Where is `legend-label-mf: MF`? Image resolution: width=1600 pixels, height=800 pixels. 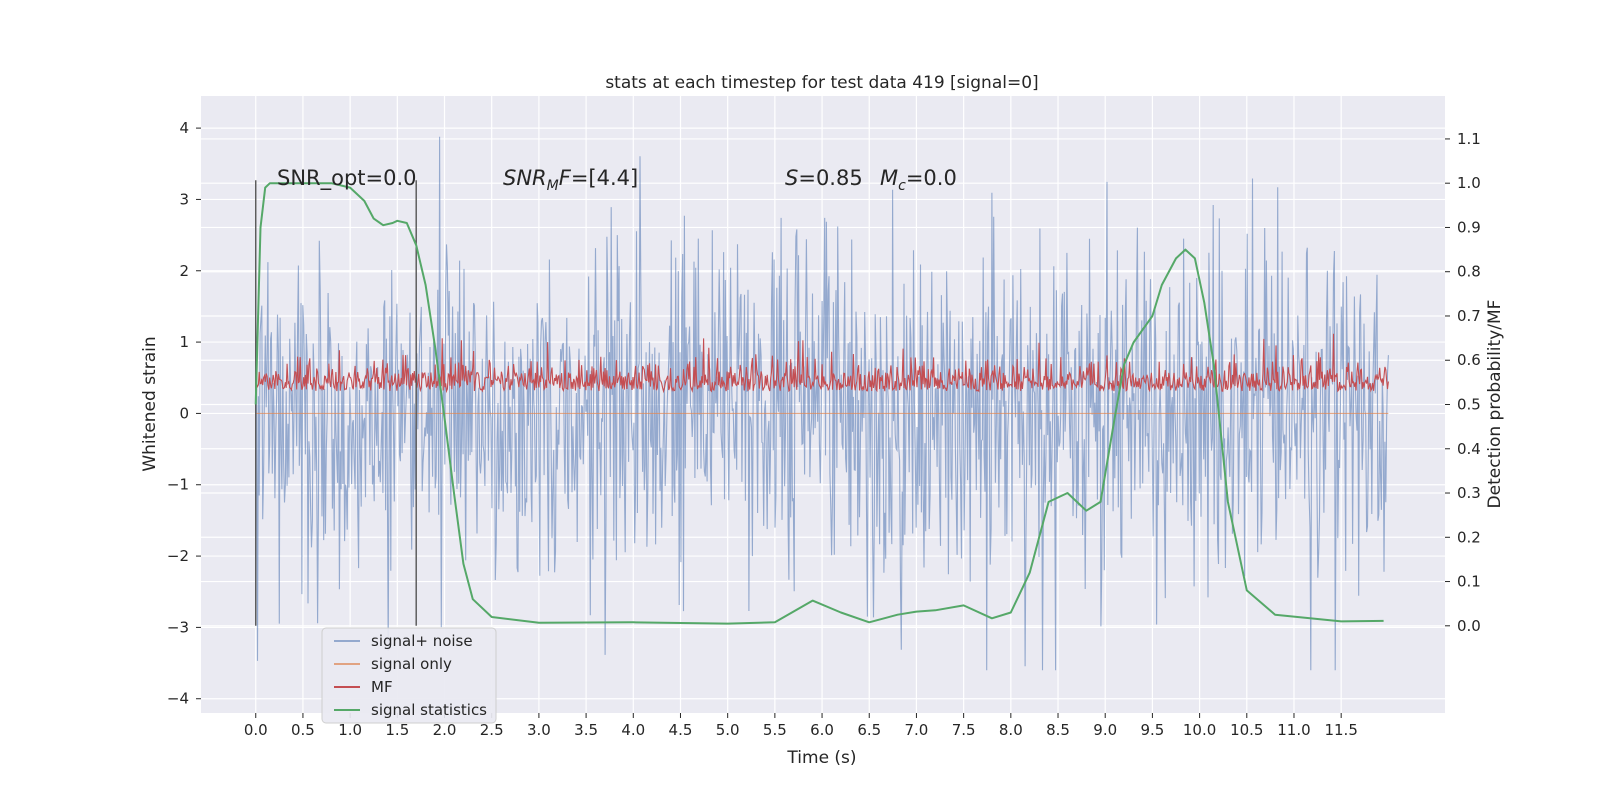
legend-label-mf: MF is located at coordinates (382, 687).